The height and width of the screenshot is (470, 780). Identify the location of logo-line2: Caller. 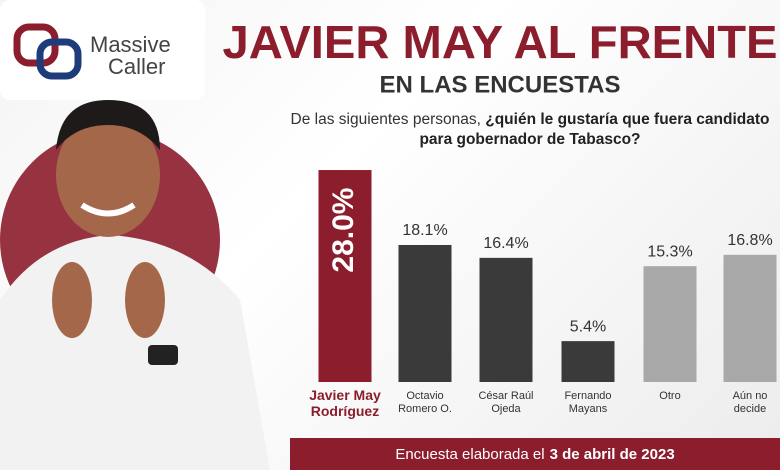
(136, 66).